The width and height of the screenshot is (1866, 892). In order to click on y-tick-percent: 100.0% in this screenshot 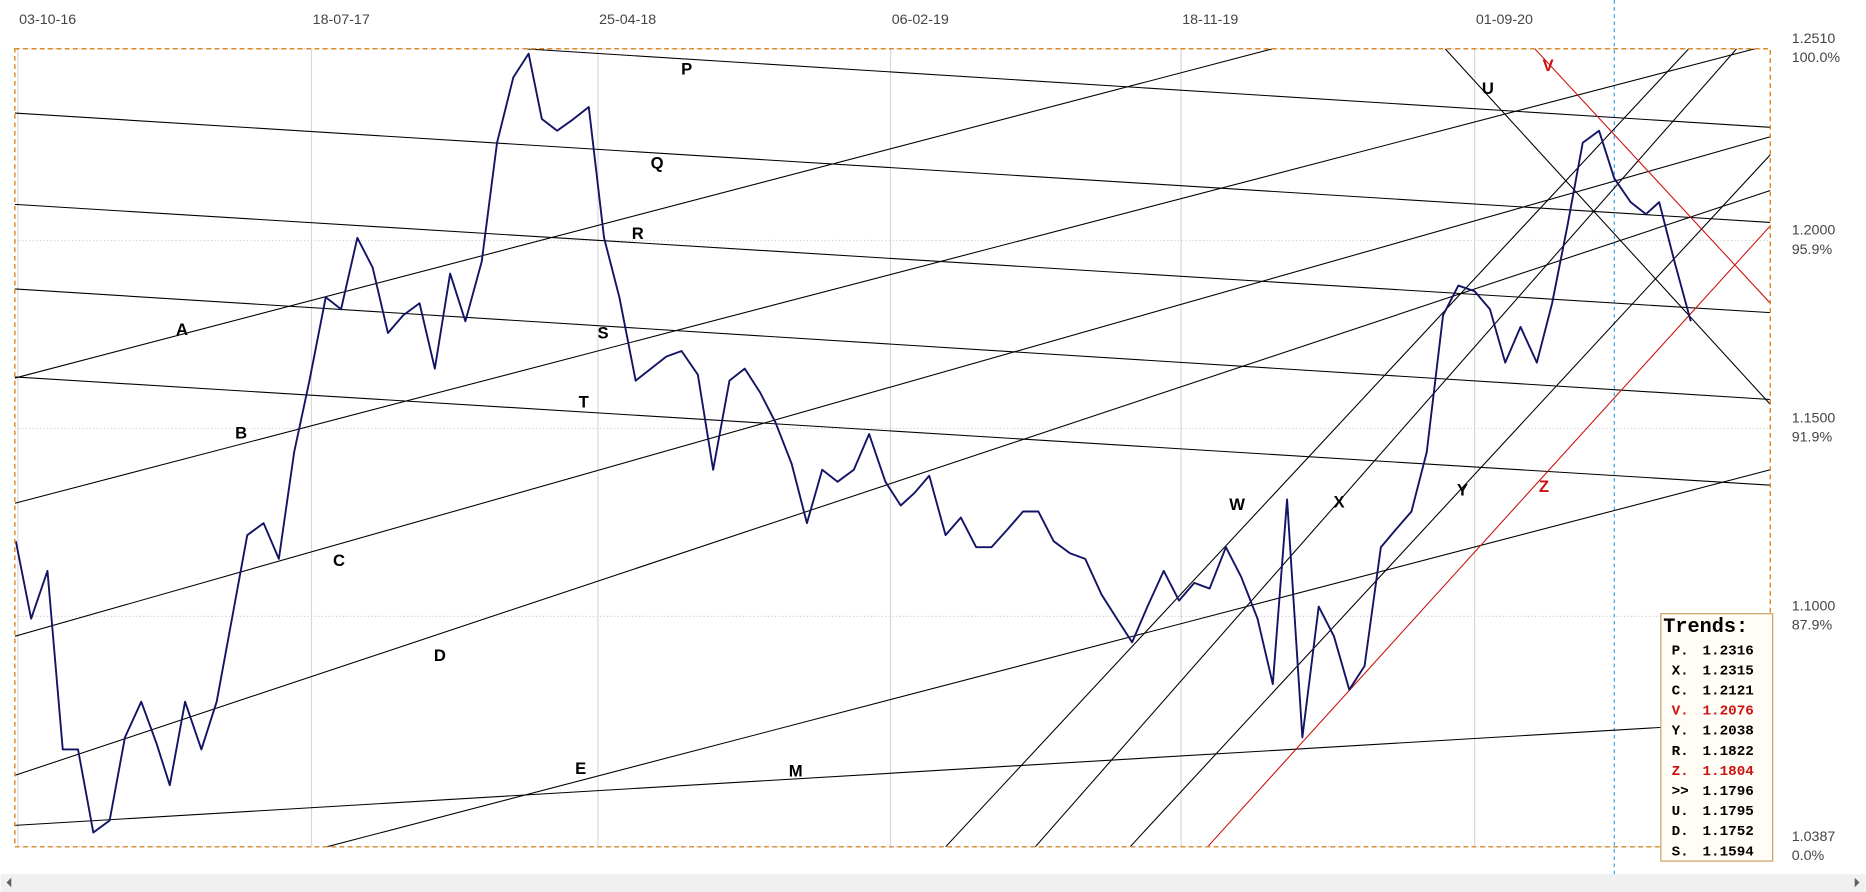, I will do `click(1816, 58)`.